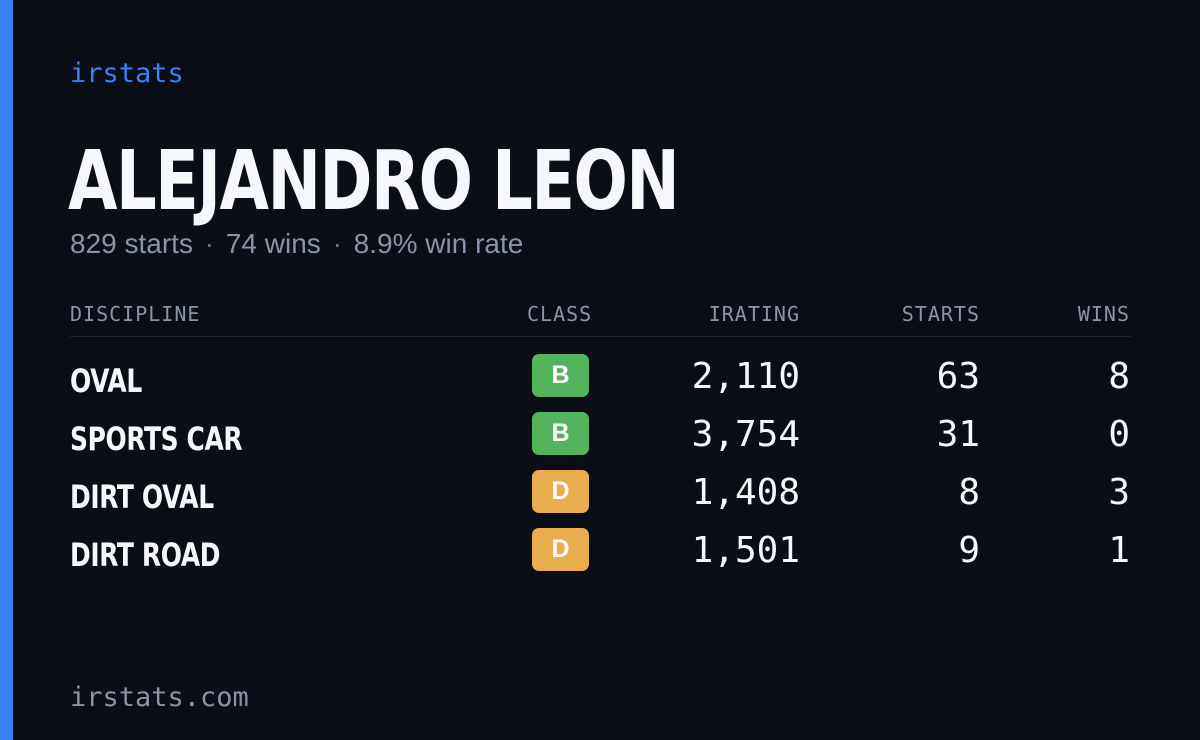 This screenshot has height=740, width=1200. I want to click on starts-value: 63, so click(958, 376).